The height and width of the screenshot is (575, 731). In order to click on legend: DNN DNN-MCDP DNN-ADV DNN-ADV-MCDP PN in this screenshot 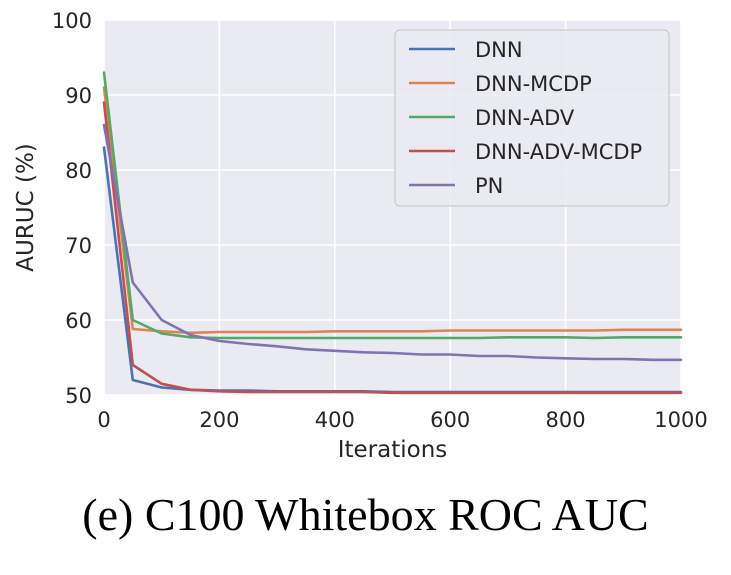, I will do `click(532, 118)`.